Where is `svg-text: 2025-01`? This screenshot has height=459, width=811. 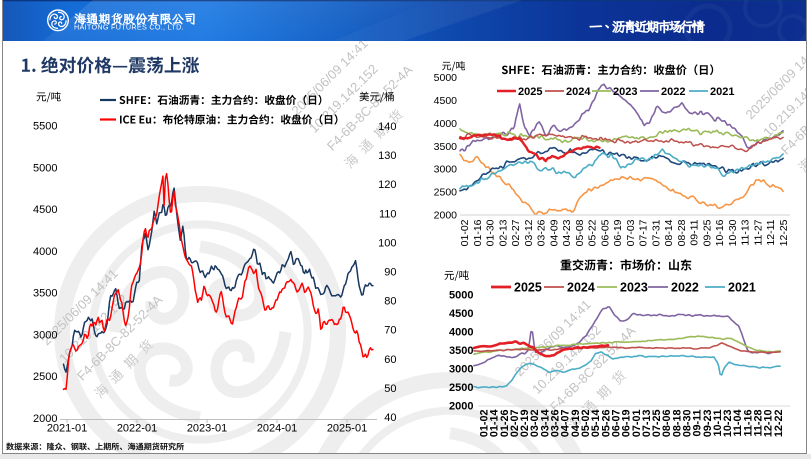
svg-text: 2025-01 is located at coordinates (347, 429).